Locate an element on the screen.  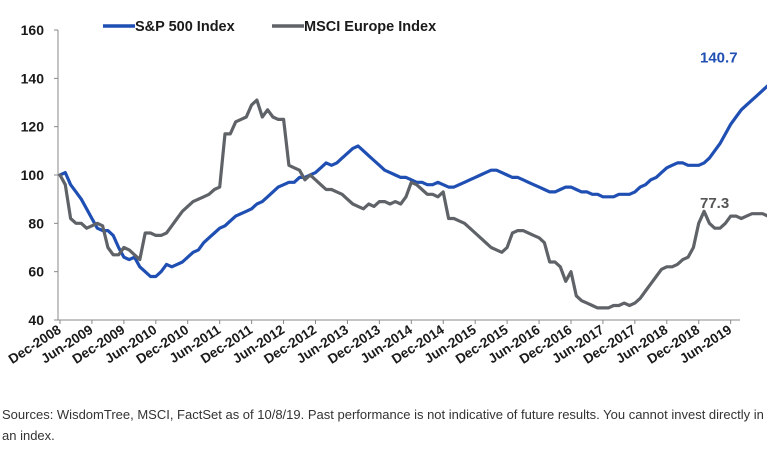
end-labels: 140.7 77.3 is located at coordinates (719, 131).